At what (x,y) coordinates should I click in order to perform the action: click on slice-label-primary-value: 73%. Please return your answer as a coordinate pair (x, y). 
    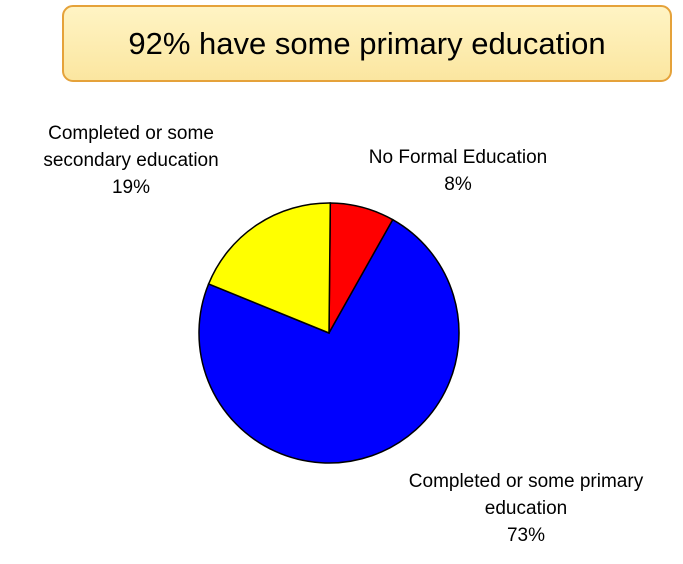
    Looking at the image, I should click on (526, 535).